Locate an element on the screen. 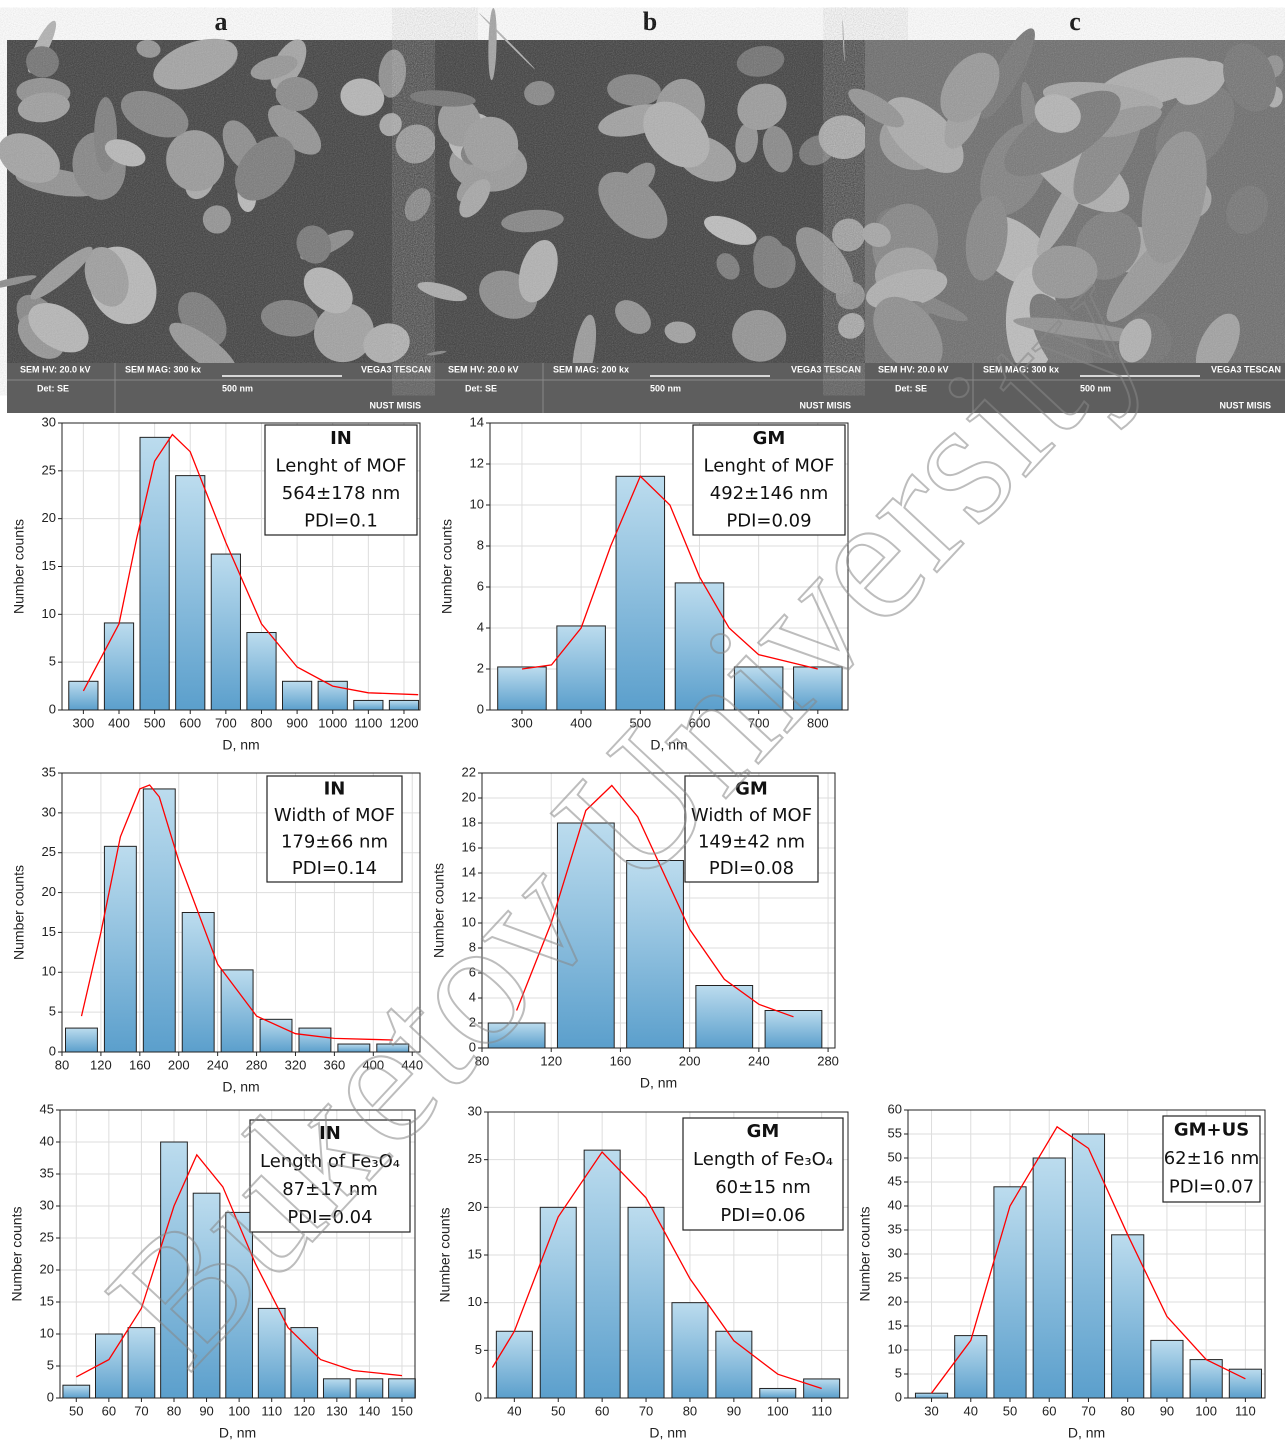  annotation-line: 149±42 nm is located at coordinates (751, 841).